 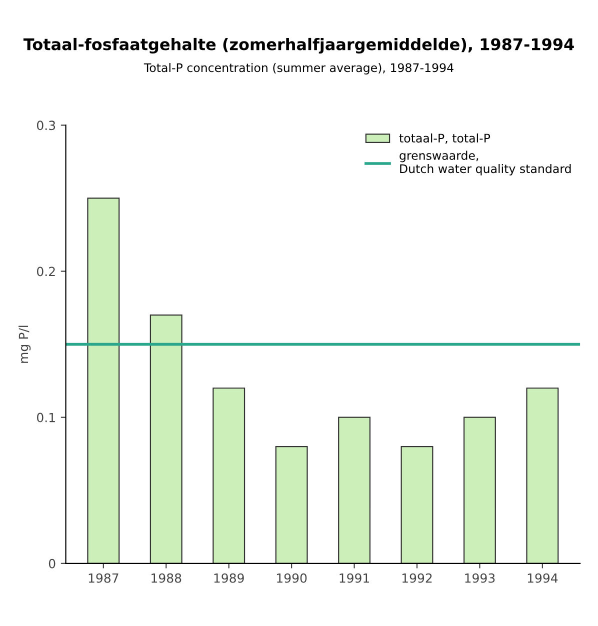 What do you see at coordinates (485, 163) in the screenshot?
I see `legend-label: grenswaarde, Dutch water quality standard` at bounding box center [485, 163].